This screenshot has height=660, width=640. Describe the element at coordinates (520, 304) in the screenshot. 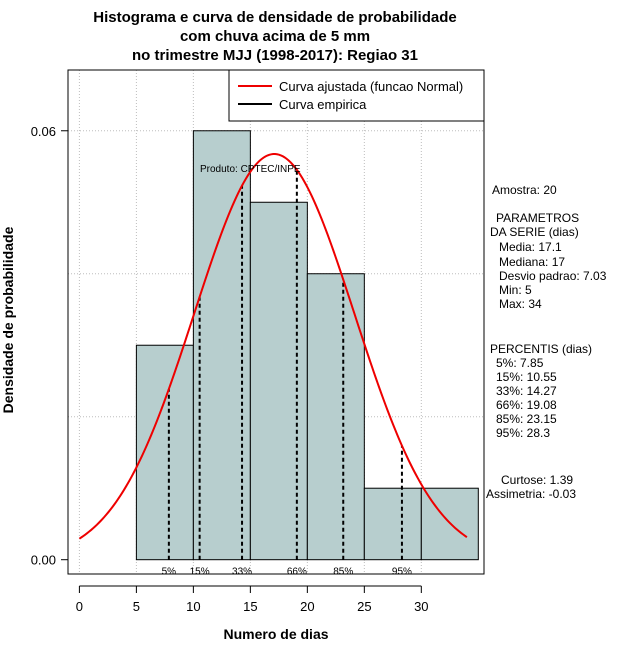

I see `stat-max: Max: 34` at that location.